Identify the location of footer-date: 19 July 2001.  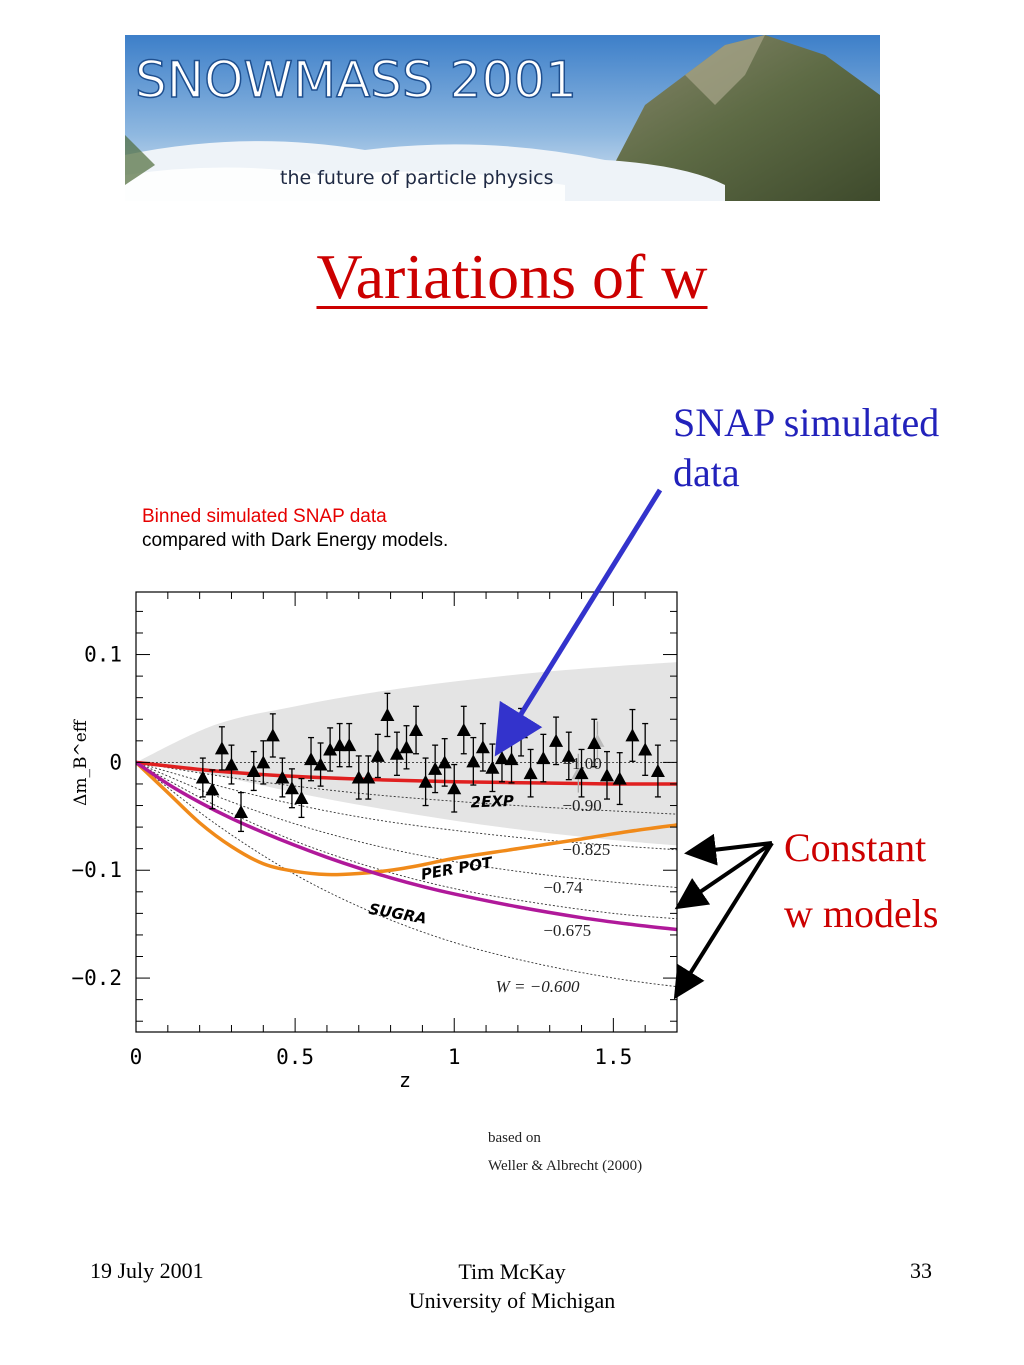
(147, 1270).